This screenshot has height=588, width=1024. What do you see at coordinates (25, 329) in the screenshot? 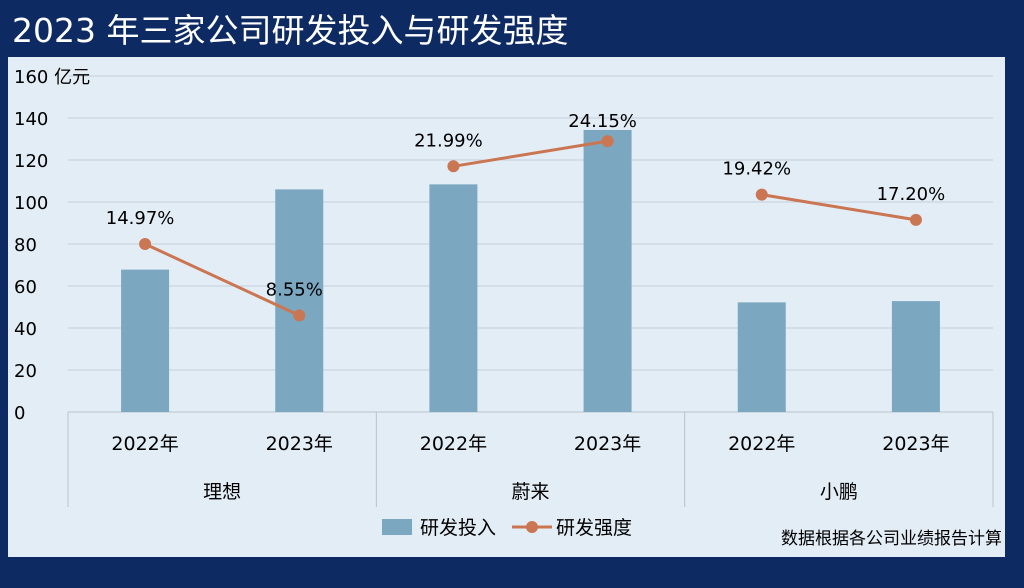
I see `y-tick-label: 40` at bounding box center [25, 329].